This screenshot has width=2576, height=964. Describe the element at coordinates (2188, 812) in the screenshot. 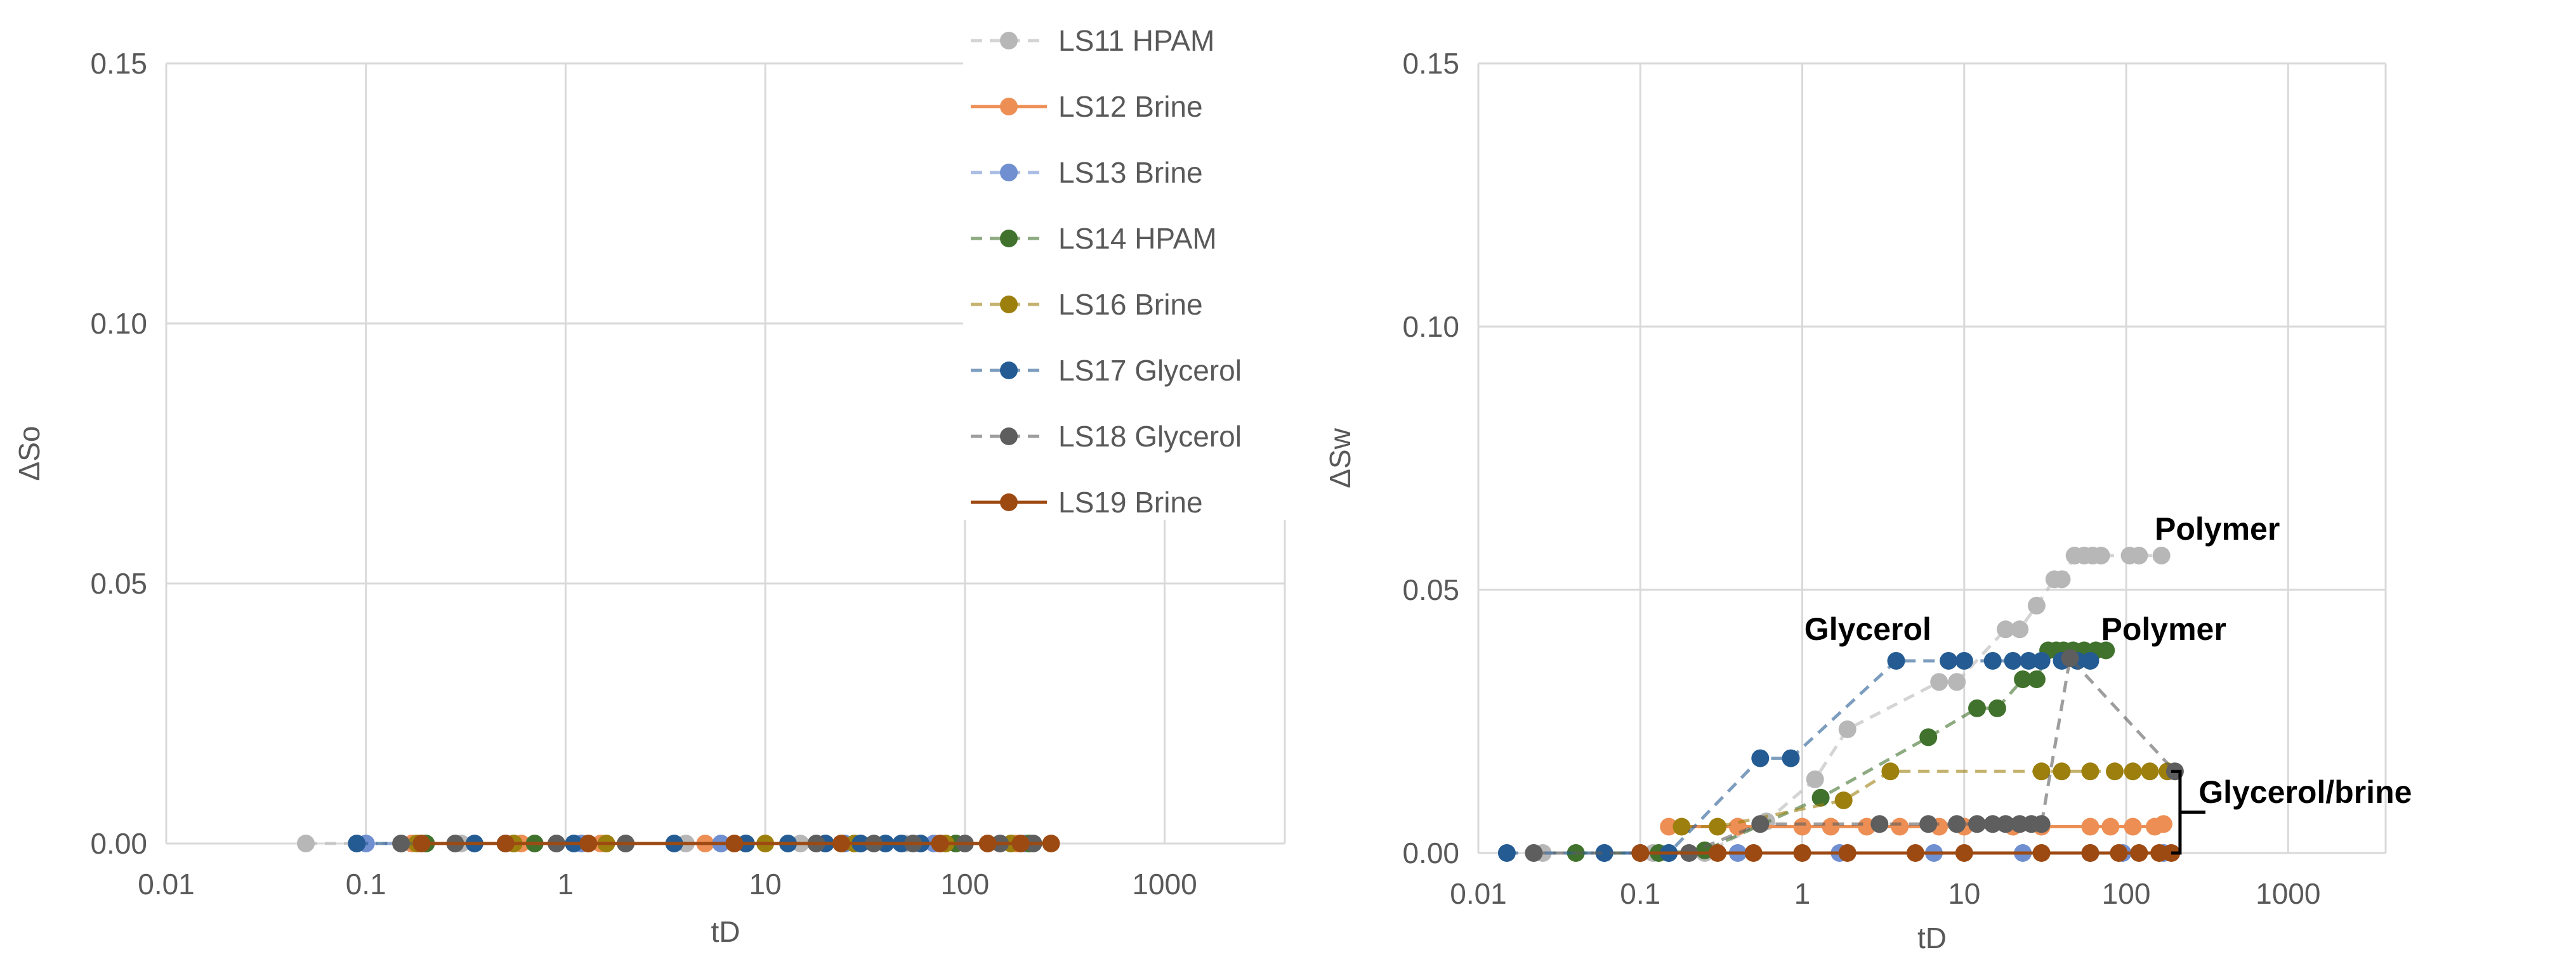

I see `glycerol-brine-bracket` at that location.